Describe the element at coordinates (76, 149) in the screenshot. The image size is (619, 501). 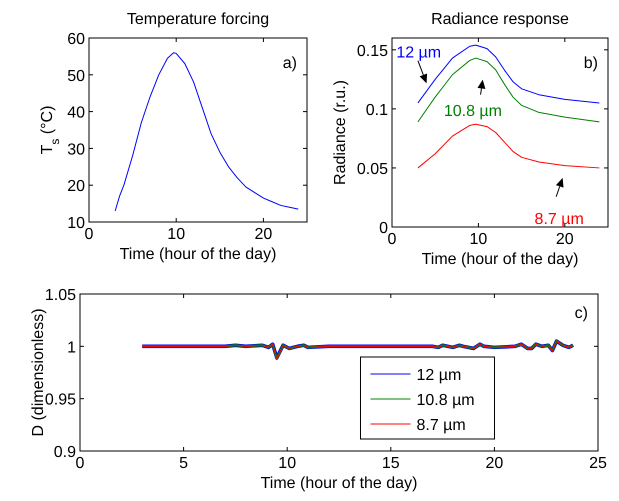
I see `y-tick-label: 30` at that location.